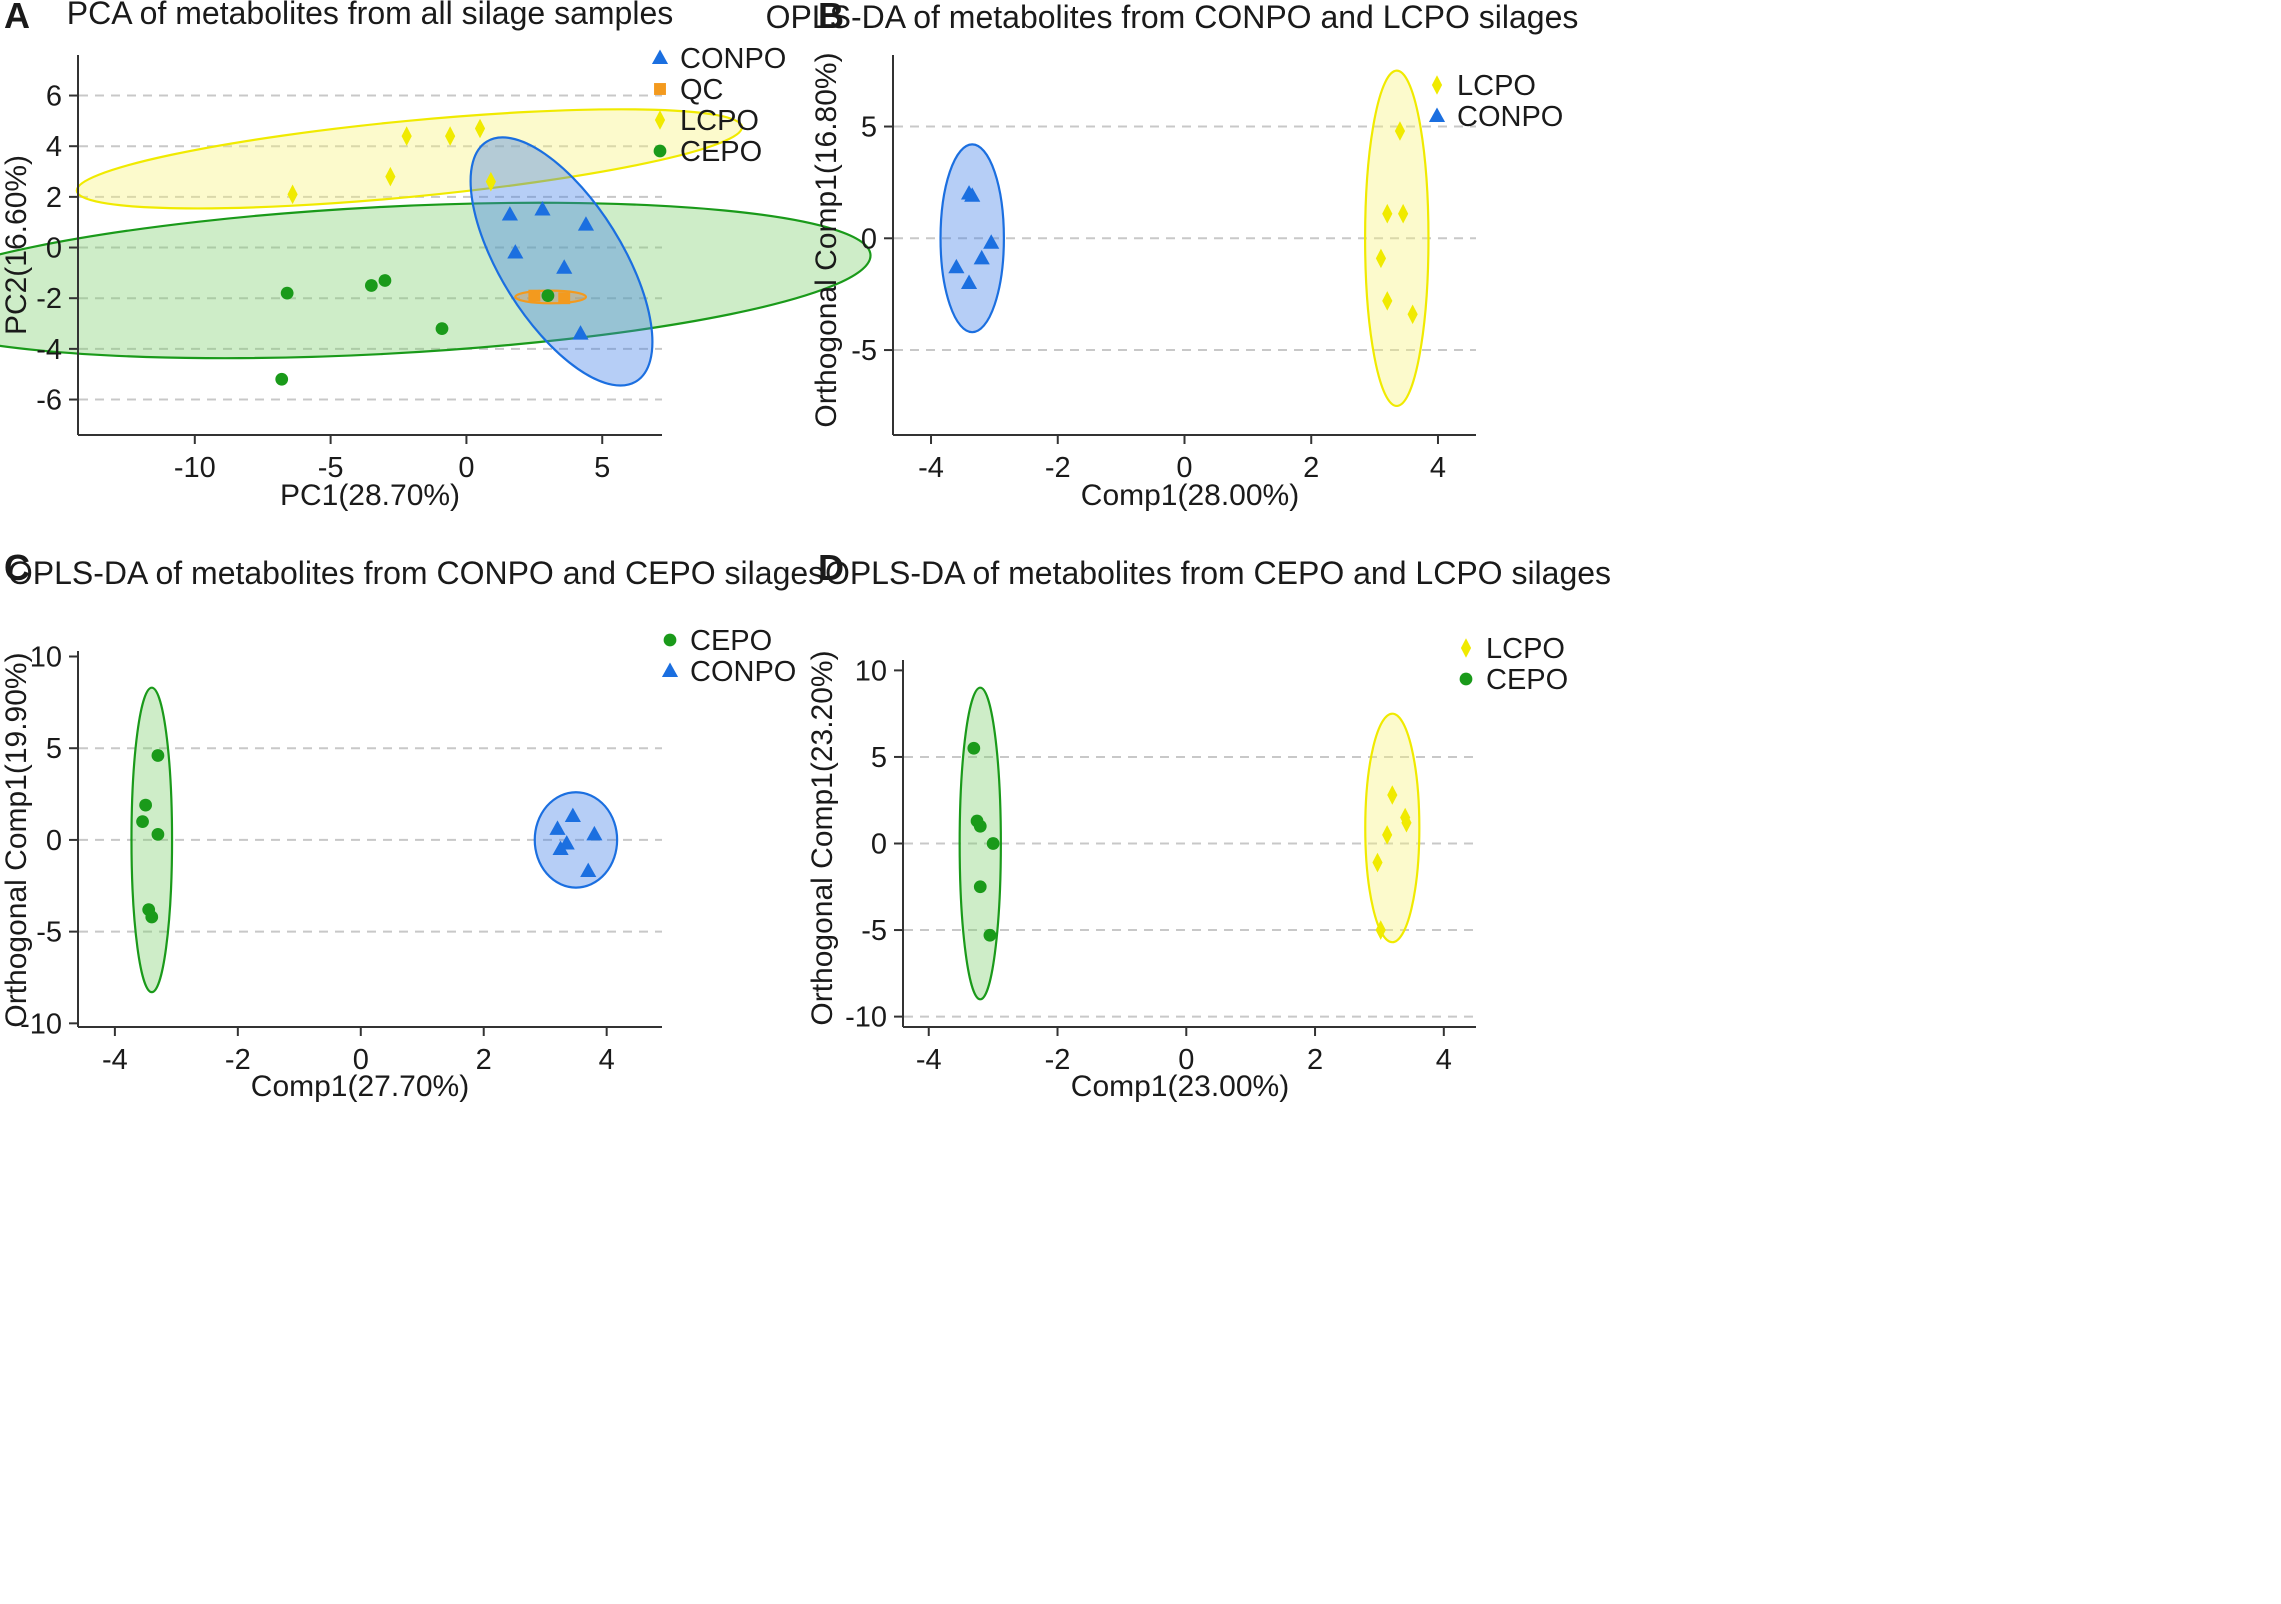  Describe the element at coordinates (331, 468) in the screenshot. I see `x-tick-label: -5` at that location.